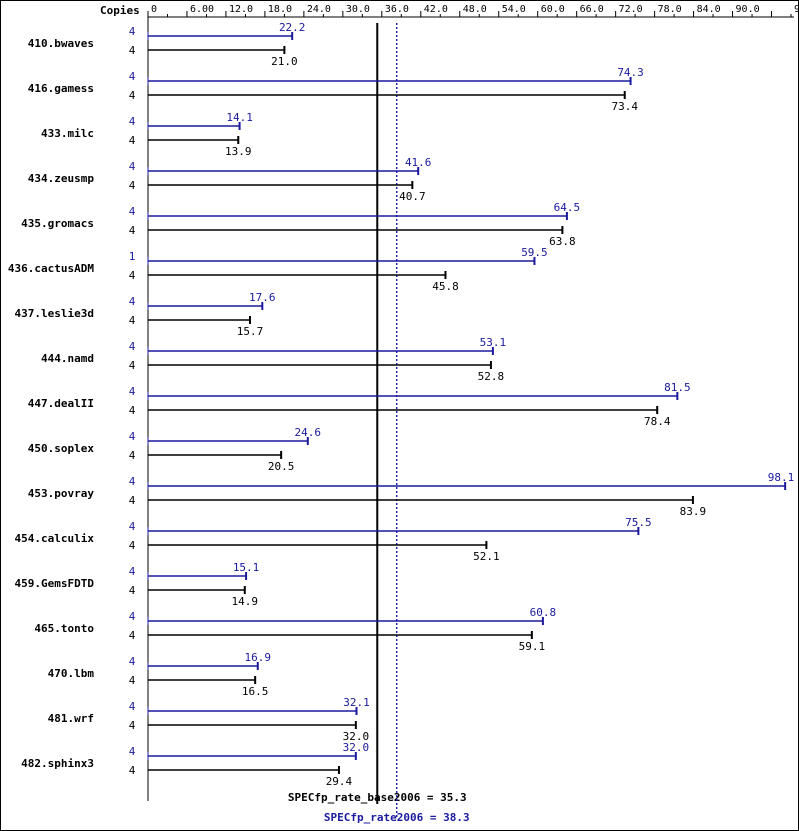 Image resolution: width=799 pixels, height=831 pixels. I want to click on base-value-label: 59.1, so click(532, 646).